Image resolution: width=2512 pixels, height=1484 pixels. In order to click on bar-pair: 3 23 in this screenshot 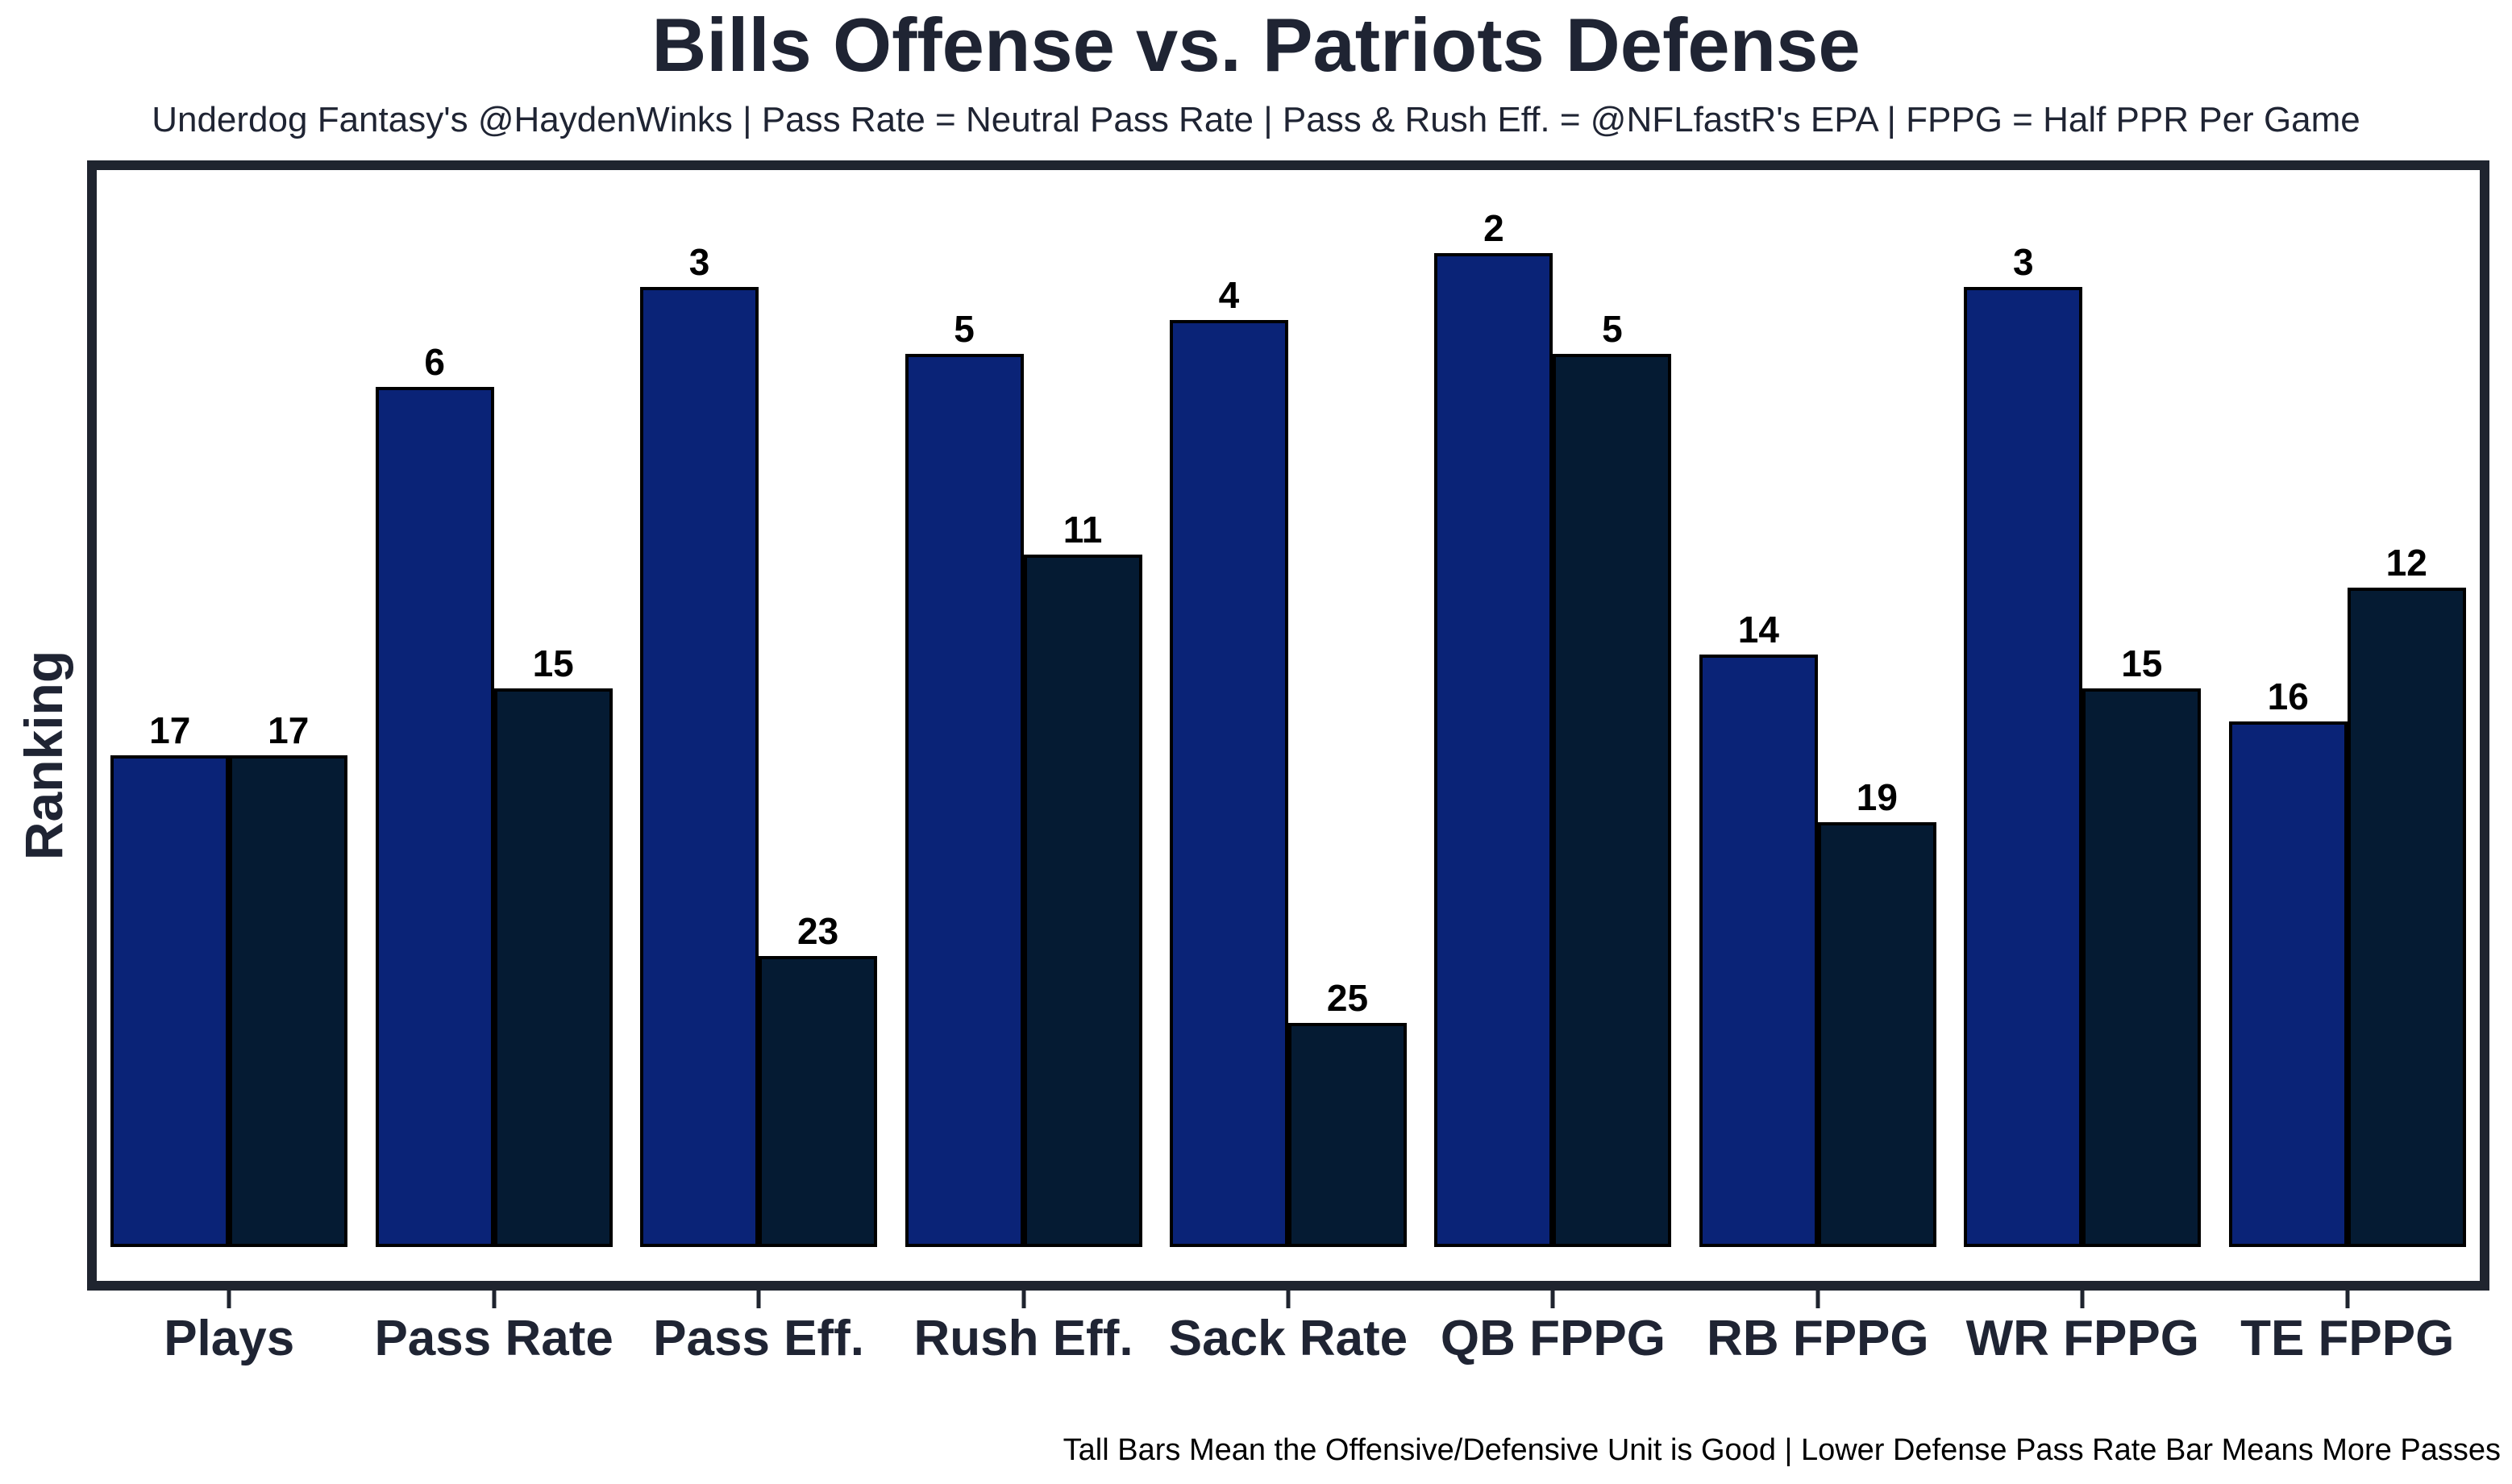, I will do `click(759, 745)`.